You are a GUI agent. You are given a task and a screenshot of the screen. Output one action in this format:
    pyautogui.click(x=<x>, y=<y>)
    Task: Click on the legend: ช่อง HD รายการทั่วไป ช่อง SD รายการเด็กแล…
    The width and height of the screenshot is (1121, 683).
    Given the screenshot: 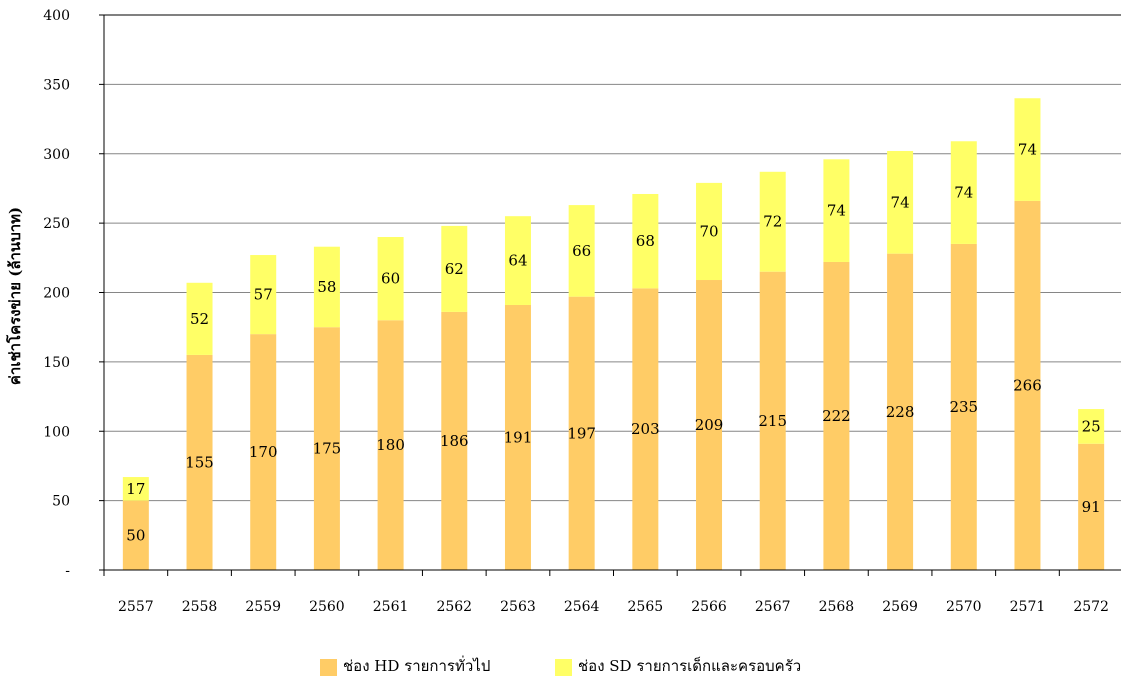 What is the action you would take?
    pyautogui.click(x=560, y=665)
    